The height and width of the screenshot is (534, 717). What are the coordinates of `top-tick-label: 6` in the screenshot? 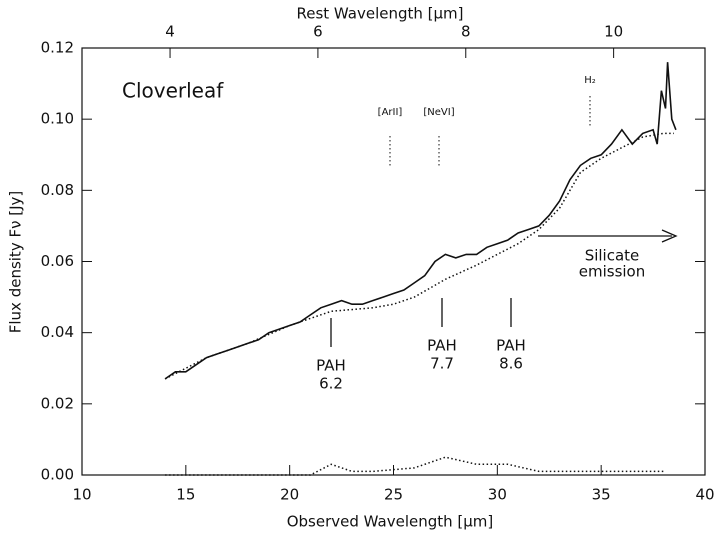 It's located at (318, 32).